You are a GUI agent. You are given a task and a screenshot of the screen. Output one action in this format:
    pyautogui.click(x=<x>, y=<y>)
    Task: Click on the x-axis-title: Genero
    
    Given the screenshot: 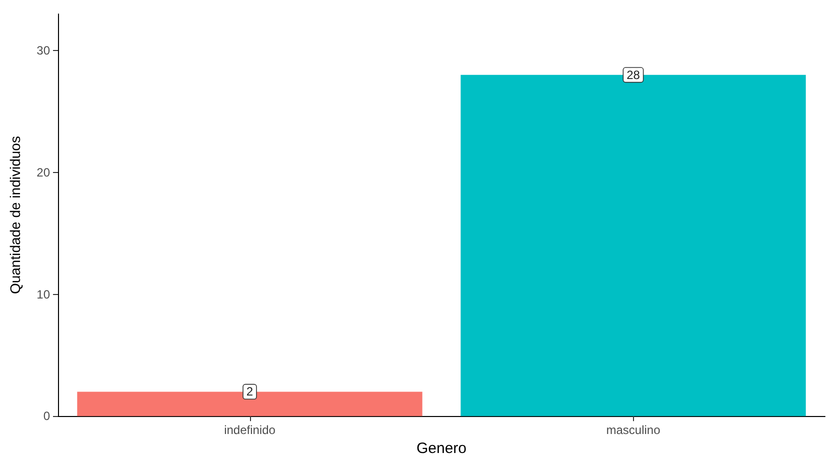 What is the action you would take?
    pyautogui.click(x=441, y=448)
    